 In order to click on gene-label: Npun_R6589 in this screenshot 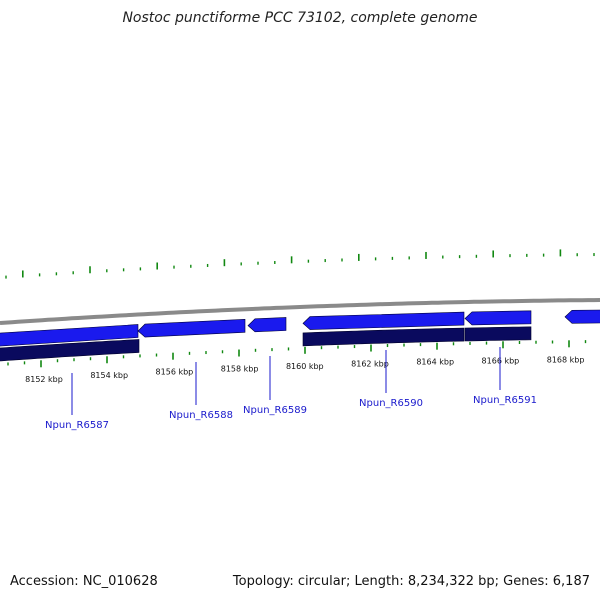, I will do `click(275, 410)`.